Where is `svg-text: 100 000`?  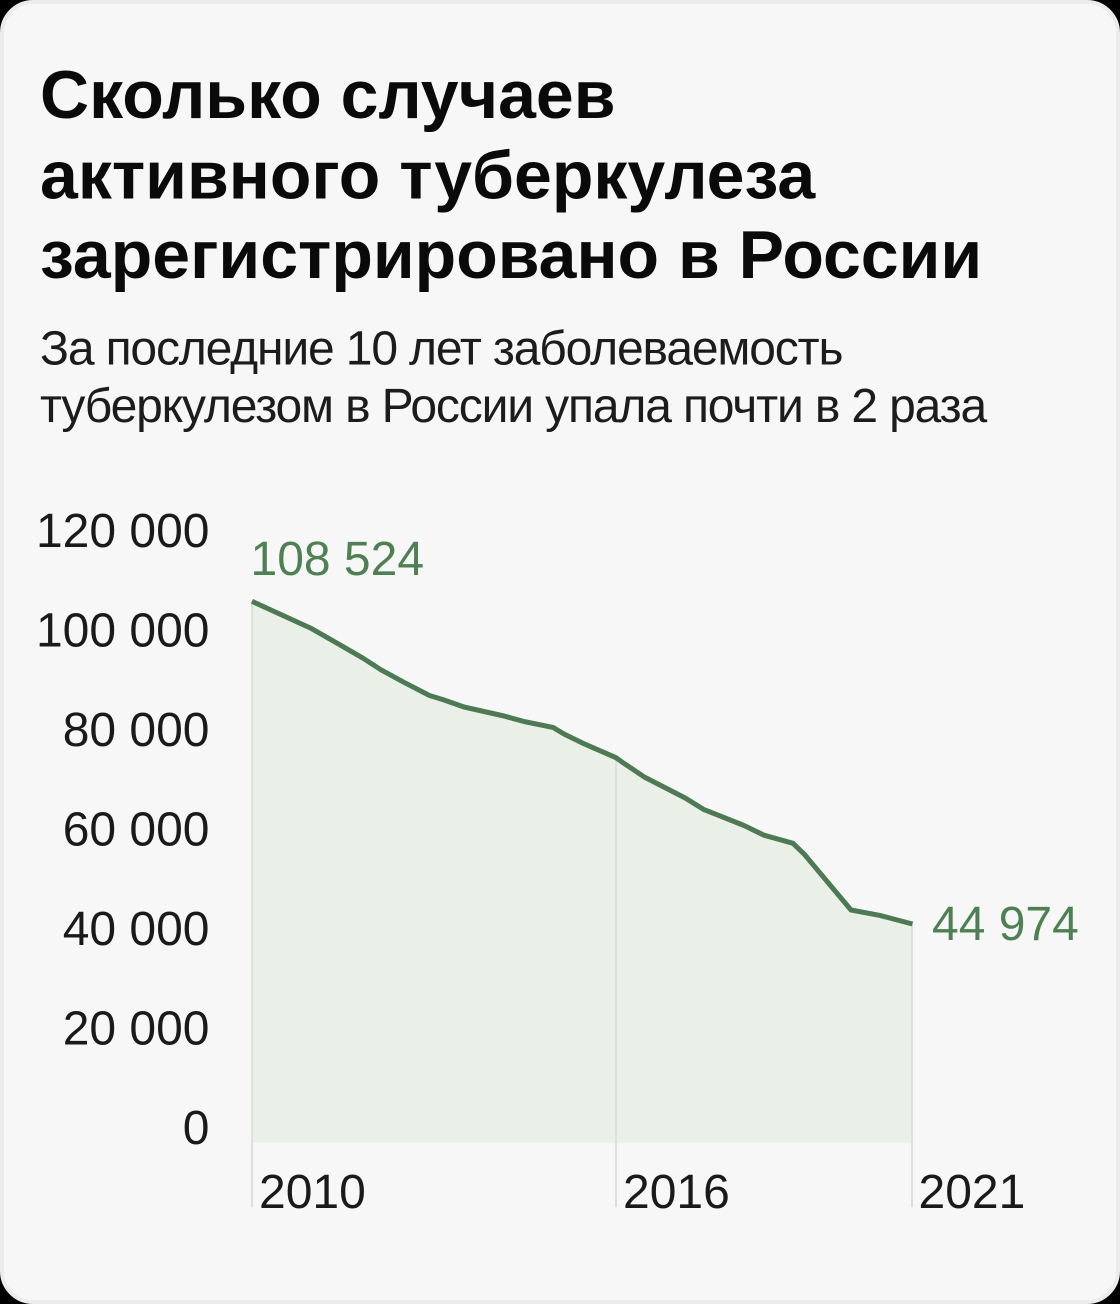 svg-text: 100 000 is located at coordinates (123, 631).